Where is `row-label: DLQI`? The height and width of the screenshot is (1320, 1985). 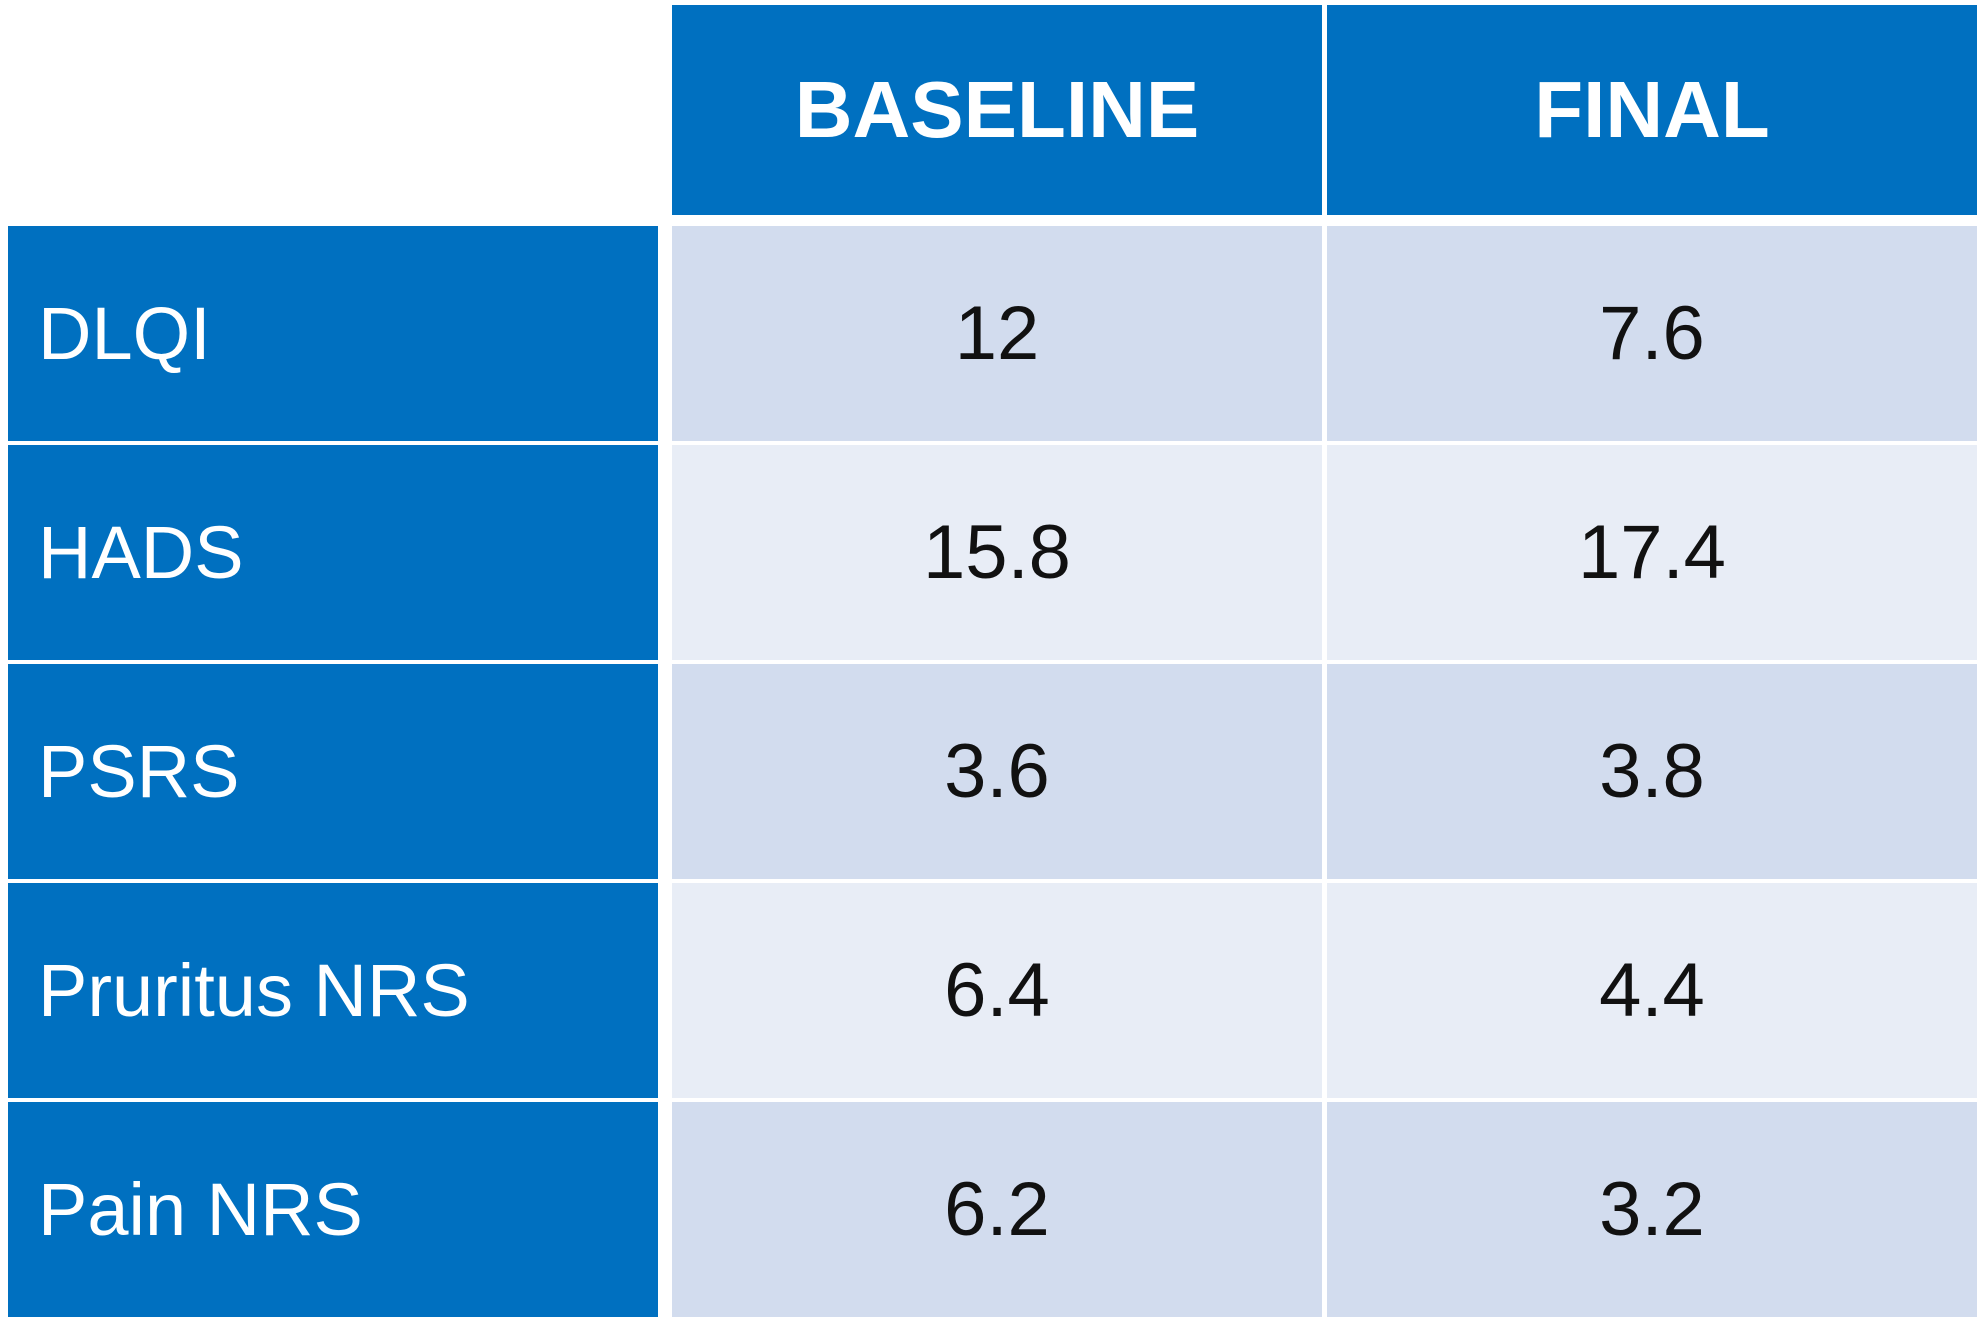
row-label: DLQI is located at coordinates (333, 333).